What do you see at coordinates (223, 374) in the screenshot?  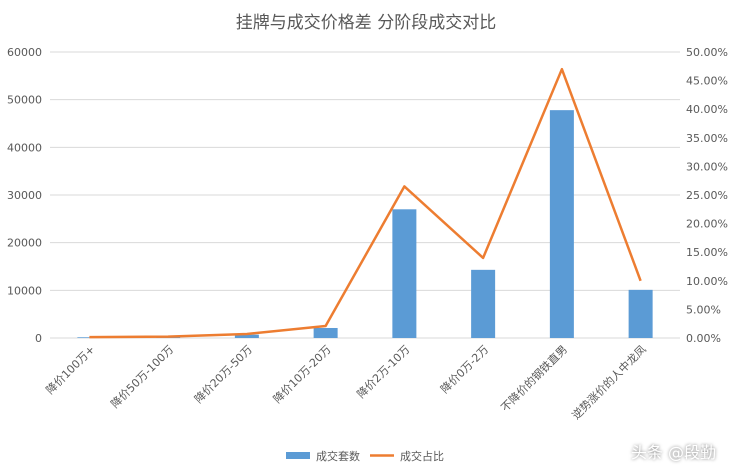 I see `category-label: 降价20万-50万` at bounding box center [223, 374].